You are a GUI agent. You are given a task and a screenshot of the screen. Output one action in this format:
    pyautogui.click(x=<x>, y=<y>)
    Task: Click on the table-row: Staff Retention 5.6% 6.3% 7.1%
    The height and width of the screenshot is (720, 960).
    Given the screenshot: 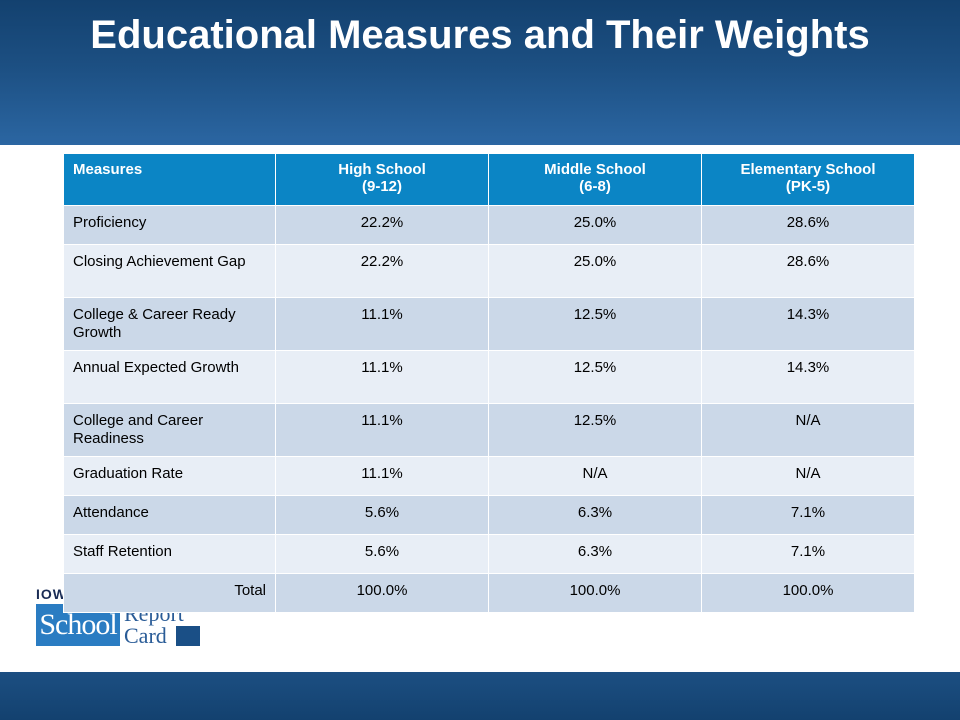 What is the action you would take?
    pyautogui.click(x=489, y=554)
    